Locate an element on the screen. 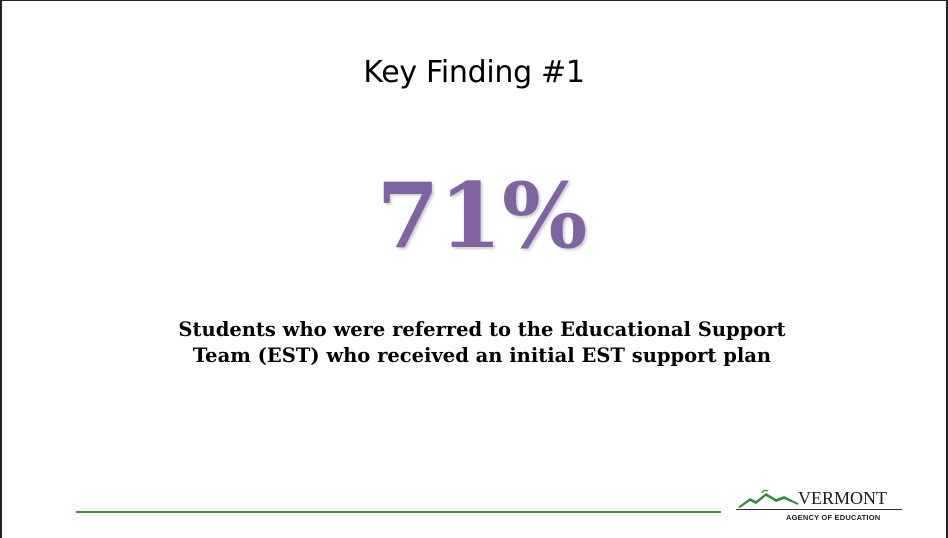 Image resolution: width=948 pixels, height=538 pixels. vermont-aoe-logo: VERMONT AGENCY OF EDUCATION is located at coordinates (821, 507).